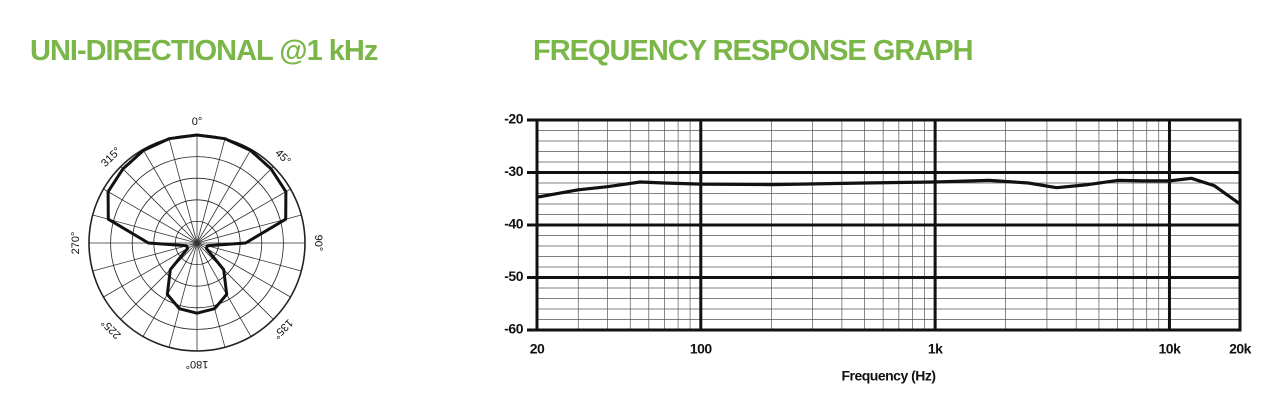  Describe the element at coordinates (197, 122) in the screenshot. I see `angle-label: 0°` at that location.